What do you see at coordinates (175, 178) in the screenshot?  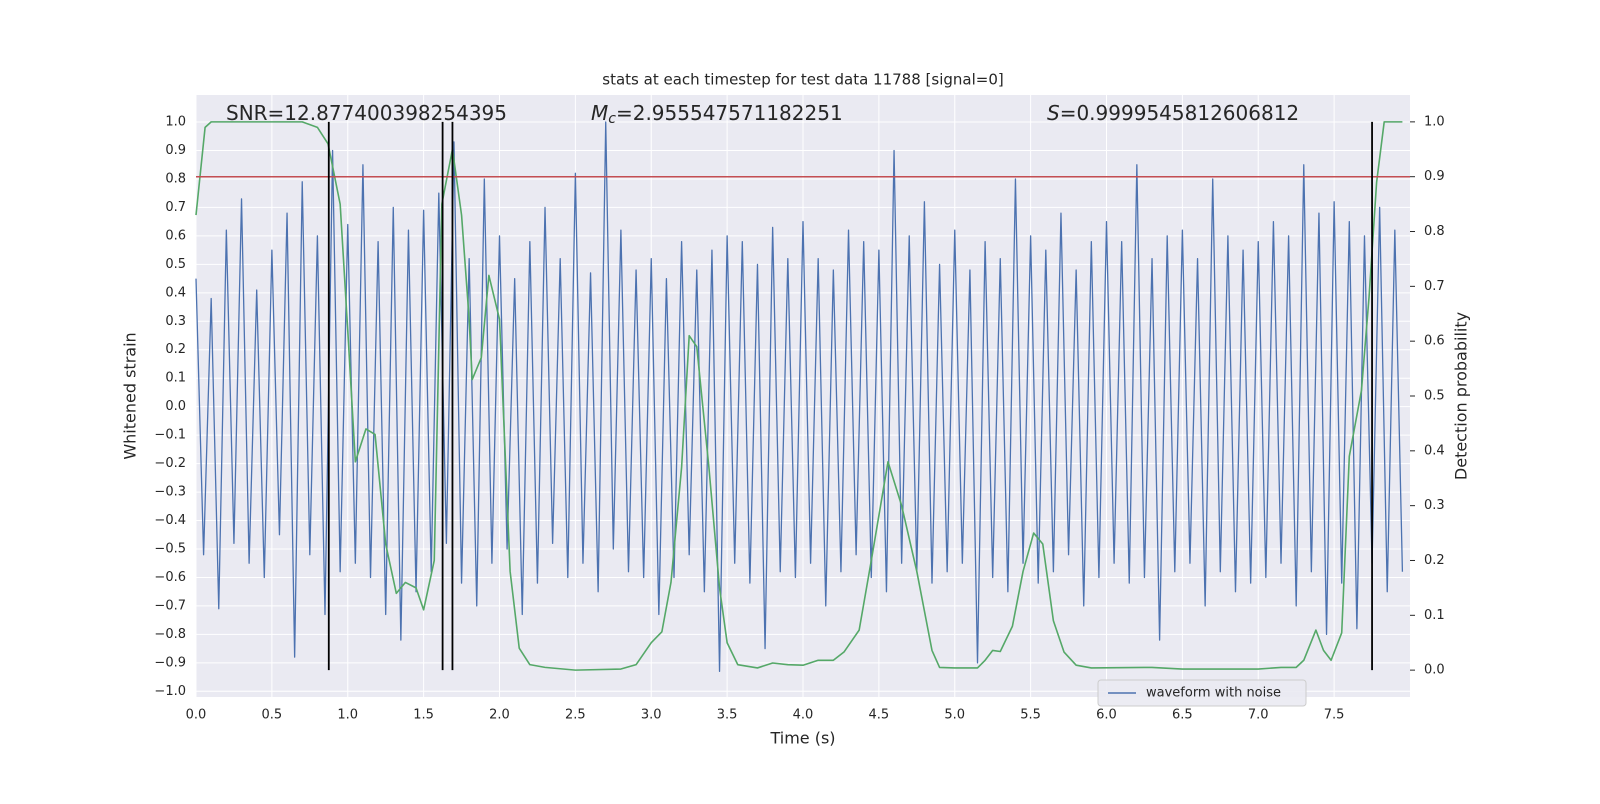 I see `y-tick-label: 0.8` at bounding box center [175, 178].